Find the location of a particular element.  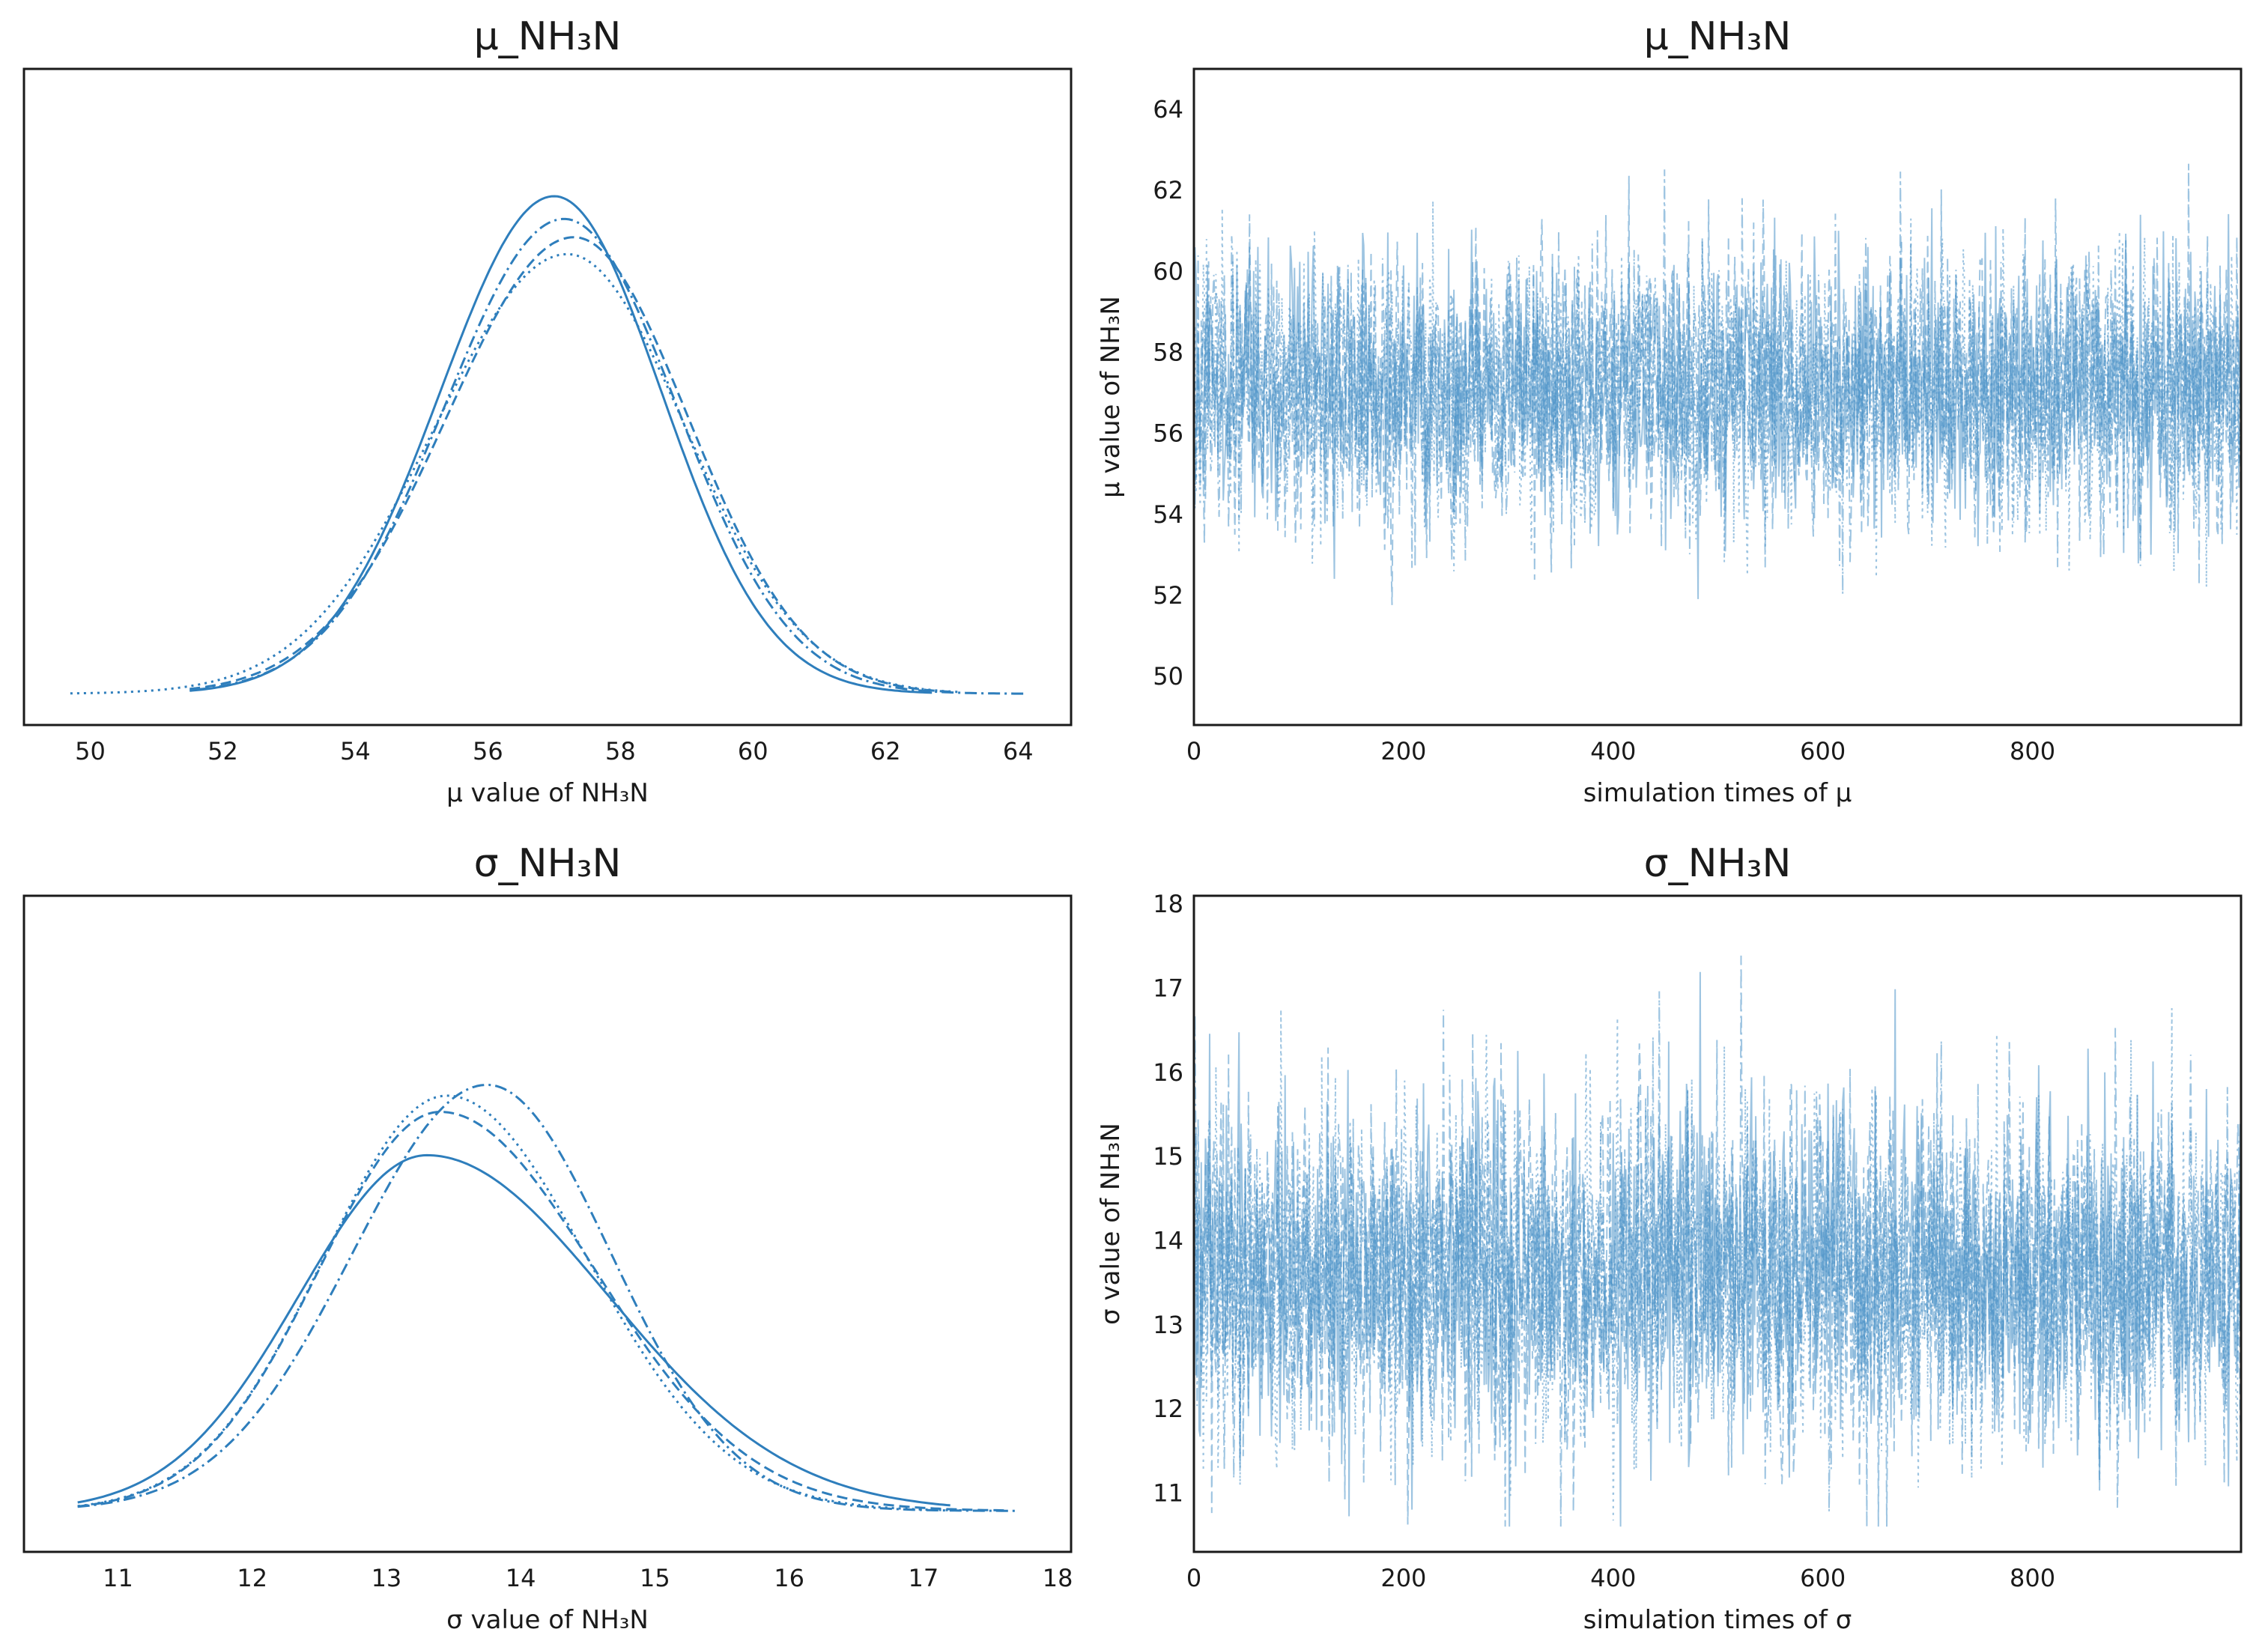

mu_trace-chain-2-trace is located at coordinates (1717, 384).